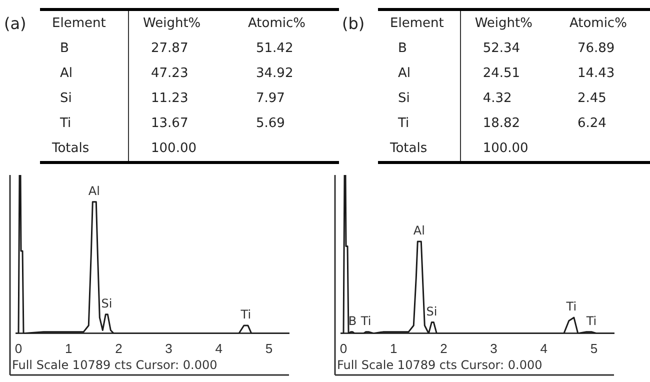  What do you see at coordinates (274, 74) in the screenshot?
I see `data-label: 34.92` at bounding box center [274, 74].